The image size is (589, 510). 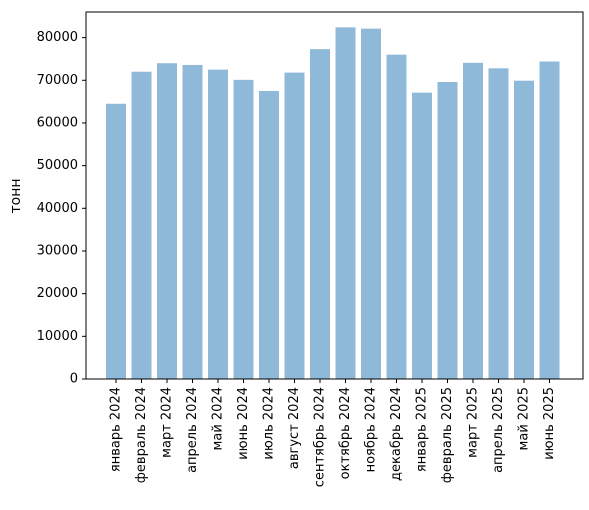 I want to click on x-tick-label: февраль 2025, so click(x=447, y=435).